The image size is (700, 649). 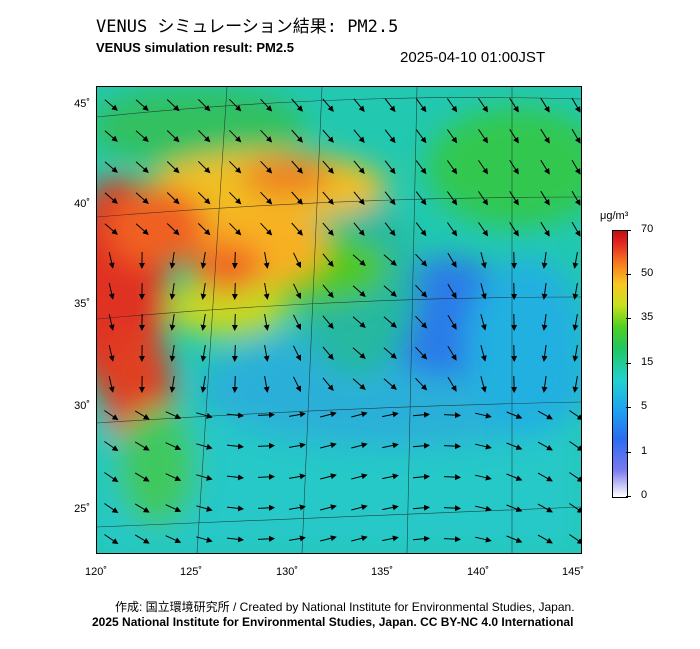 What do you see at coordinates (195, 47) in the screenshot?
I see `title-english: VENUS simulation result: PM2.5` at bounding box center [195, 47].